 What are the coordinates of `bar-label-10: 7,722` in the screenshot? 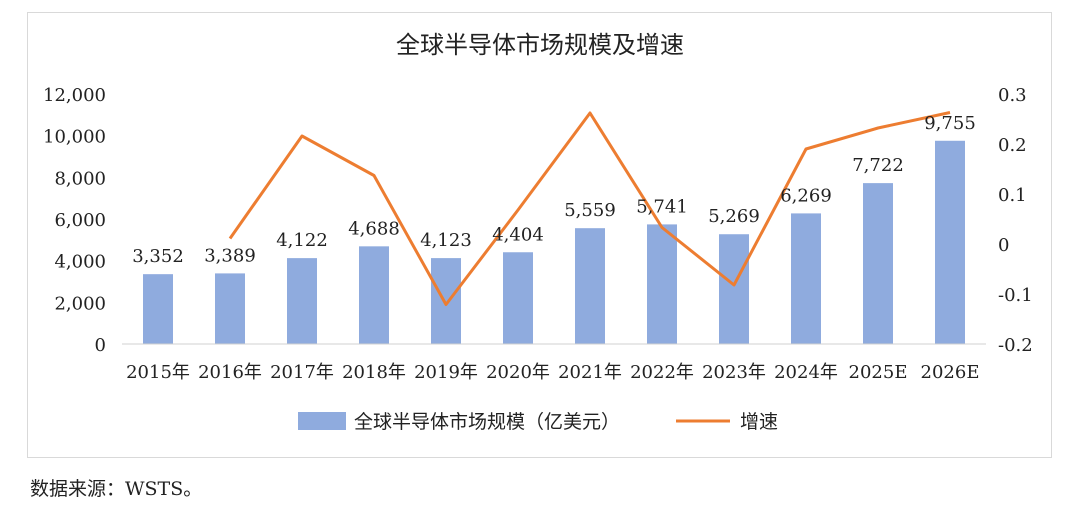 It's located at (878, 165).